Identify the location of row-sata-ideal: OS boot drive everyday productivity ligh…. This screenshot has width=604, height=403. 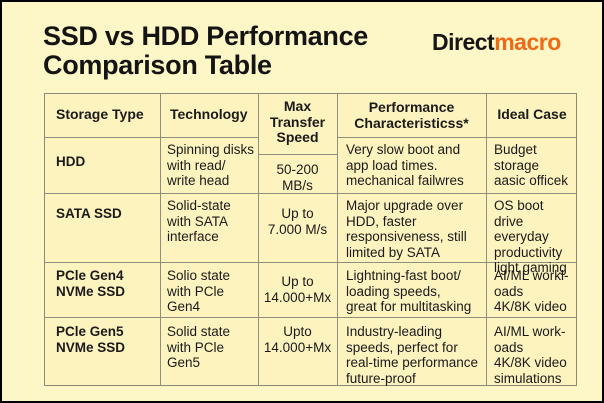
(535, 237).